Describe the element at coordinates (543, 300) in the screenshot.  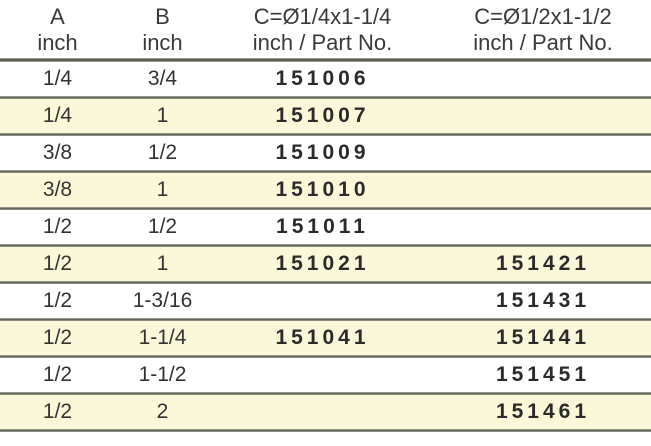
I see `cell-part-no-c12: 151431` at that location.